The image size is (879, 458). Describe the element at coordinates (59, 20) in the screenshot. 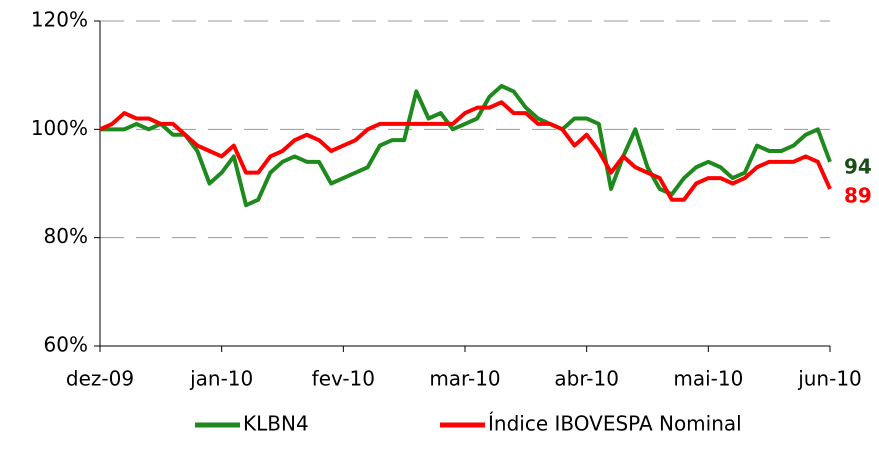

I see `y-tick-label: 120%` at that location.